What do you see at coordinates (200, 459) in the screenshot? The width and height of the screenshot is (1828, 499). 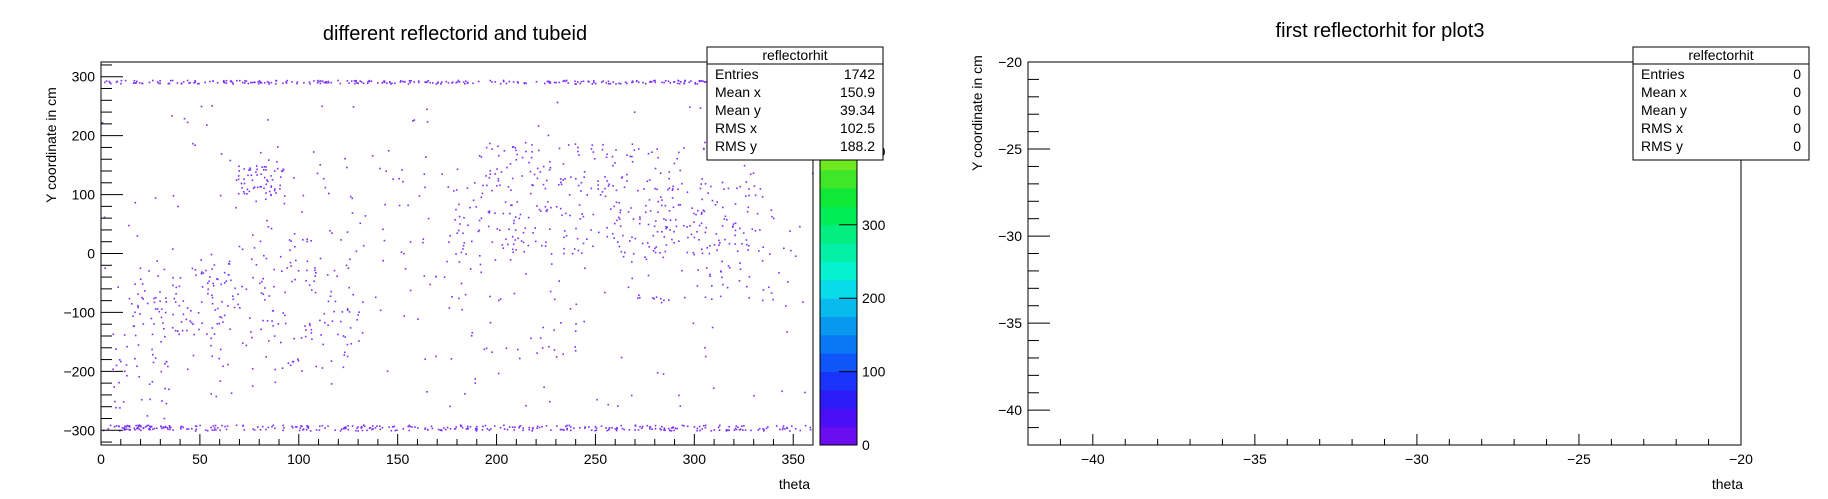 I see `left-x-tick-label: 50` at bounding box center [200, 459].